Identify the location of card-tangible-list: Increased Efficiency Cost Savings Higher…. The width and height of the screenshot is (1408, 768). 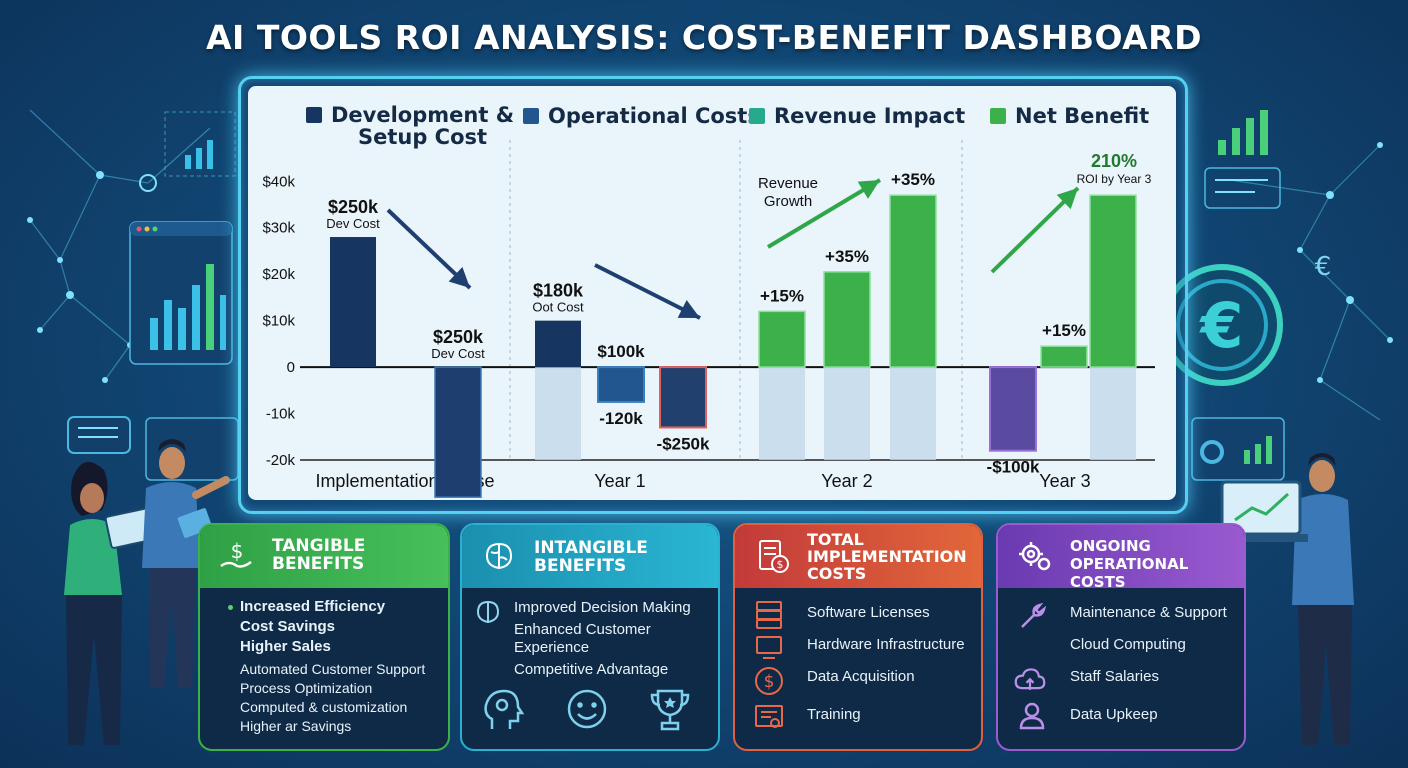
(344, 666).